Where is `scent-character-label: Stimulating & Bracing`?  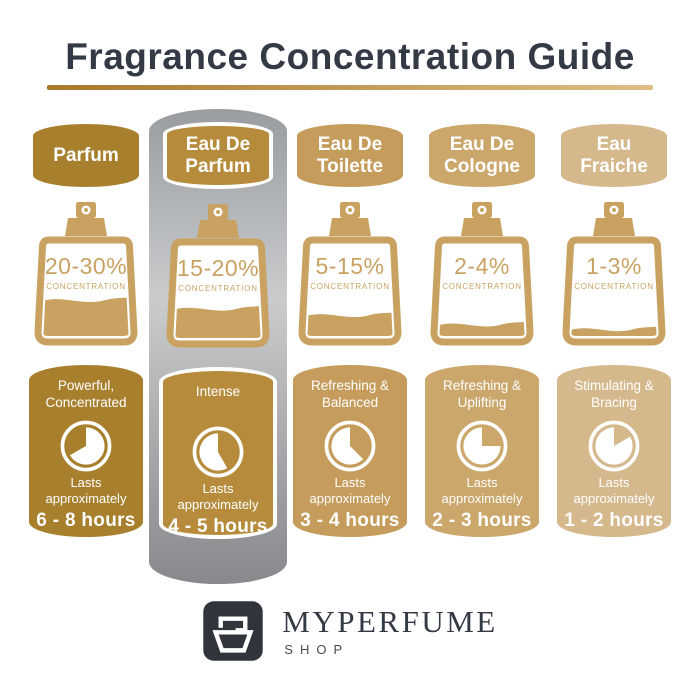 scent-character-label: Stimulating & Bracing is located at coordinates (614, 394).